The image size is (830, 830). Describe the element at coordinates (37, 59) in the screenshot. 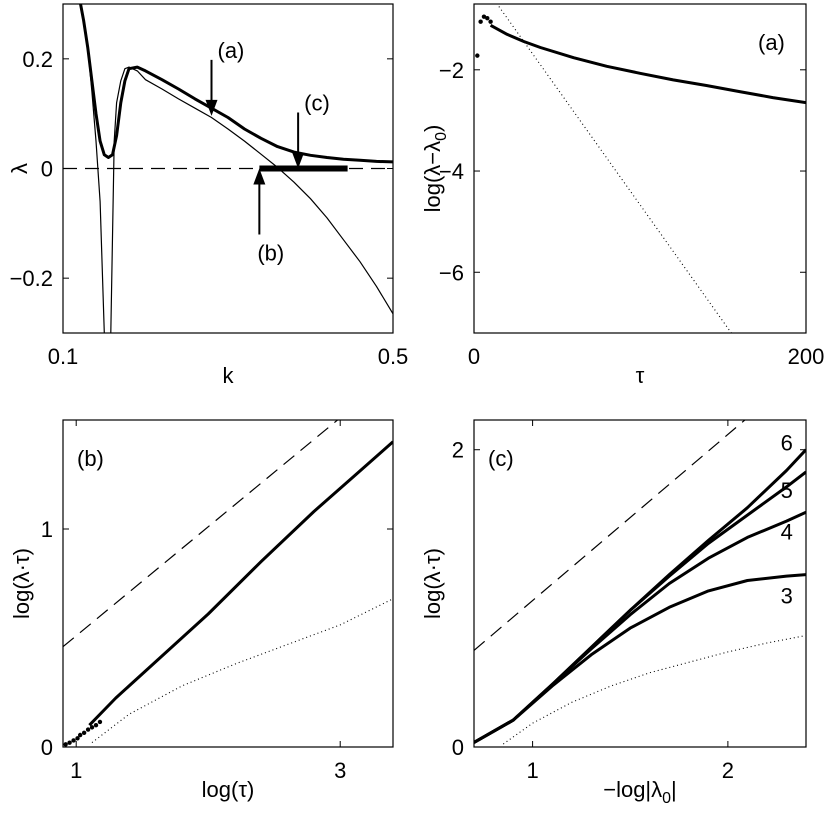

I see `y-tick-label: 0.2` at that location.